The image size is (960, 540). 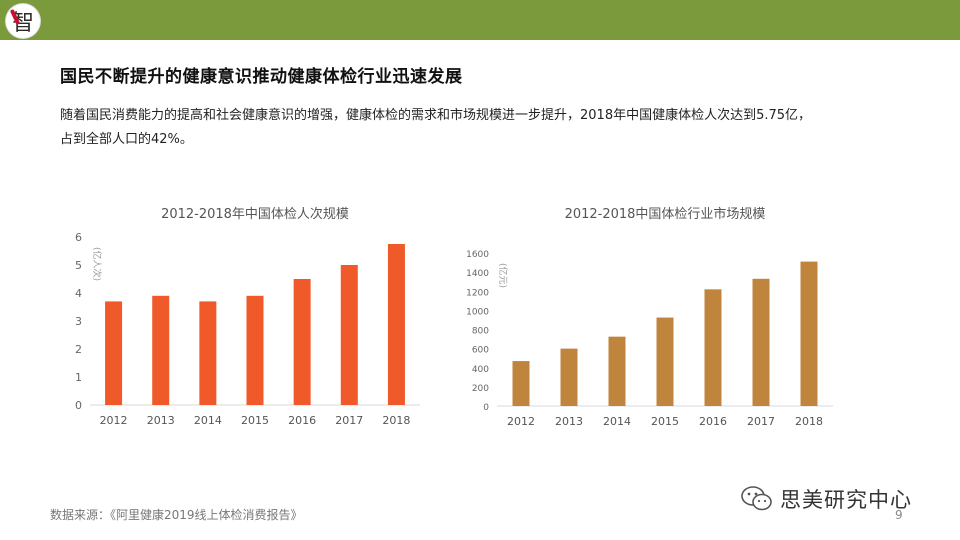 What do you see at coordinates (477, 255) in the screenshot?
I see `y-tick-label: 1600` at bounding box center [477, 255].